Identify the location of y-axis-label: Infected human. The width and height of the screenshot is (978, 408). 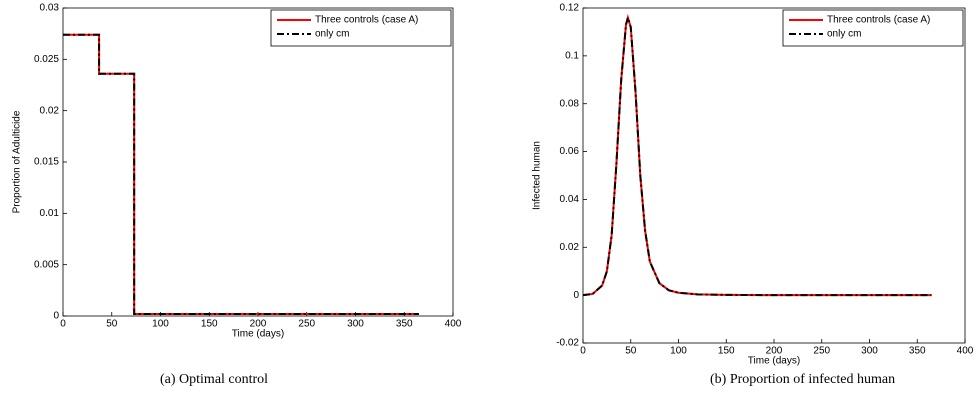
(537, 175).